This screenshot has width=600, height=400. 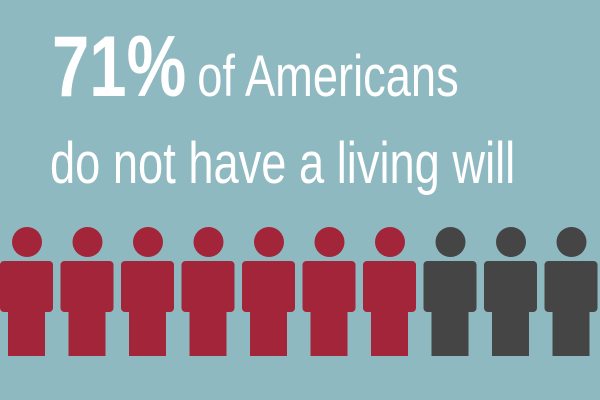 What do you see at coordinates (119, 67) in the screenshot?
I see `headline-percent: 71%` at bounding box center [119, 67].